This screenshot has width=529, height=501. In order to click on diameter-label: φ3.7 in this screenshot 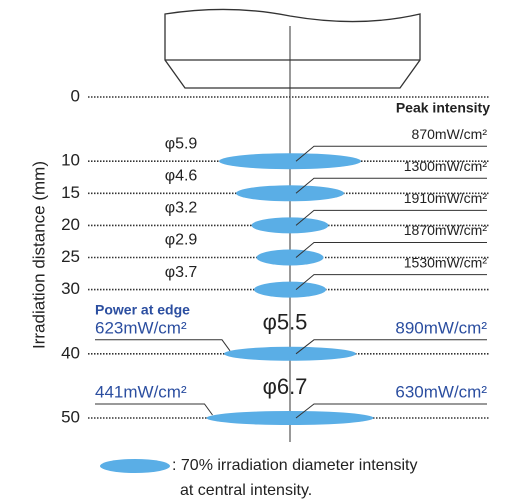, I will do `click(181, 272)`.